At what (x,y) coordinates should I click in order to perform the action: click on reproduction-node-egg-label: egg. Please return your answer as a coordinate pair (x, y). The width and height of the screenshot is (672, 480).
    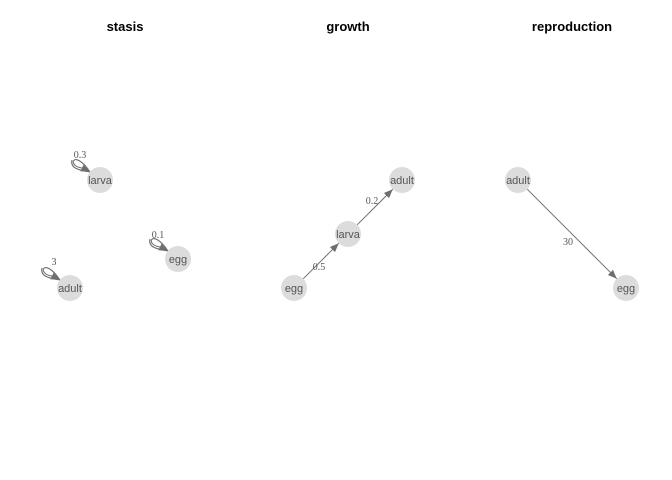
    Looking at the image, I should click on (626, 289).